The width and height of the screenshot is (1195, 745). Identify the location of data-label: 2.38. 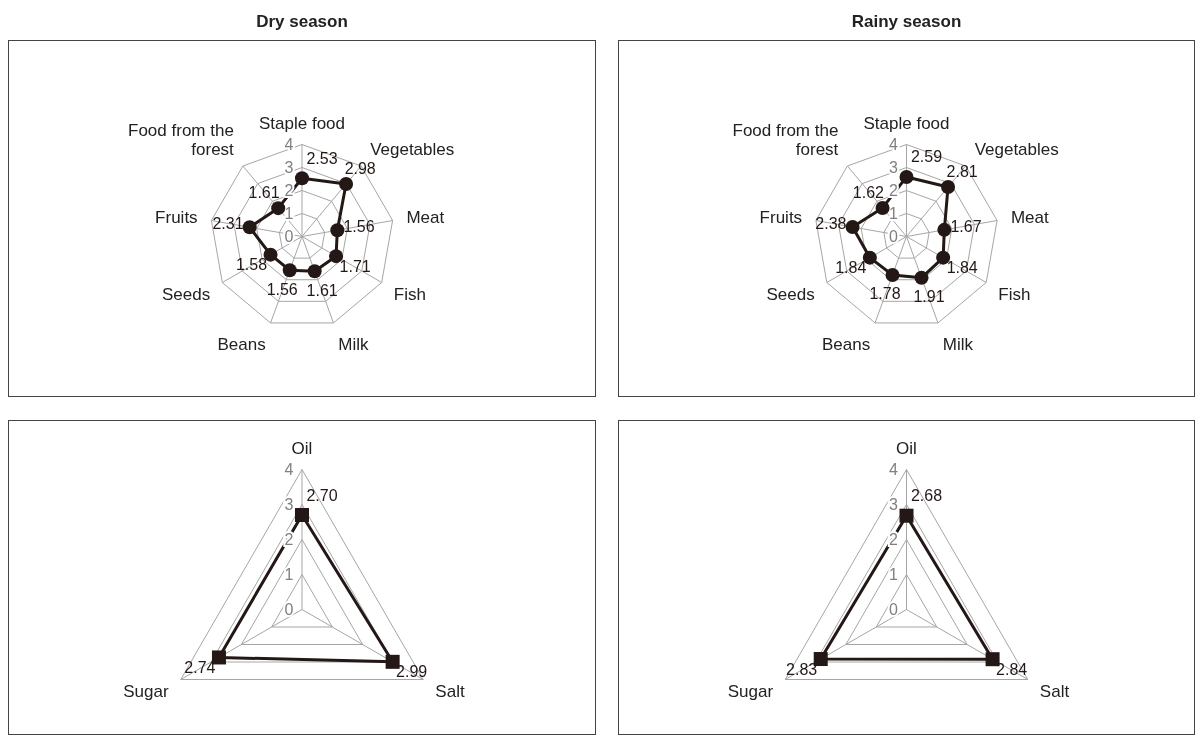
(831, 224).